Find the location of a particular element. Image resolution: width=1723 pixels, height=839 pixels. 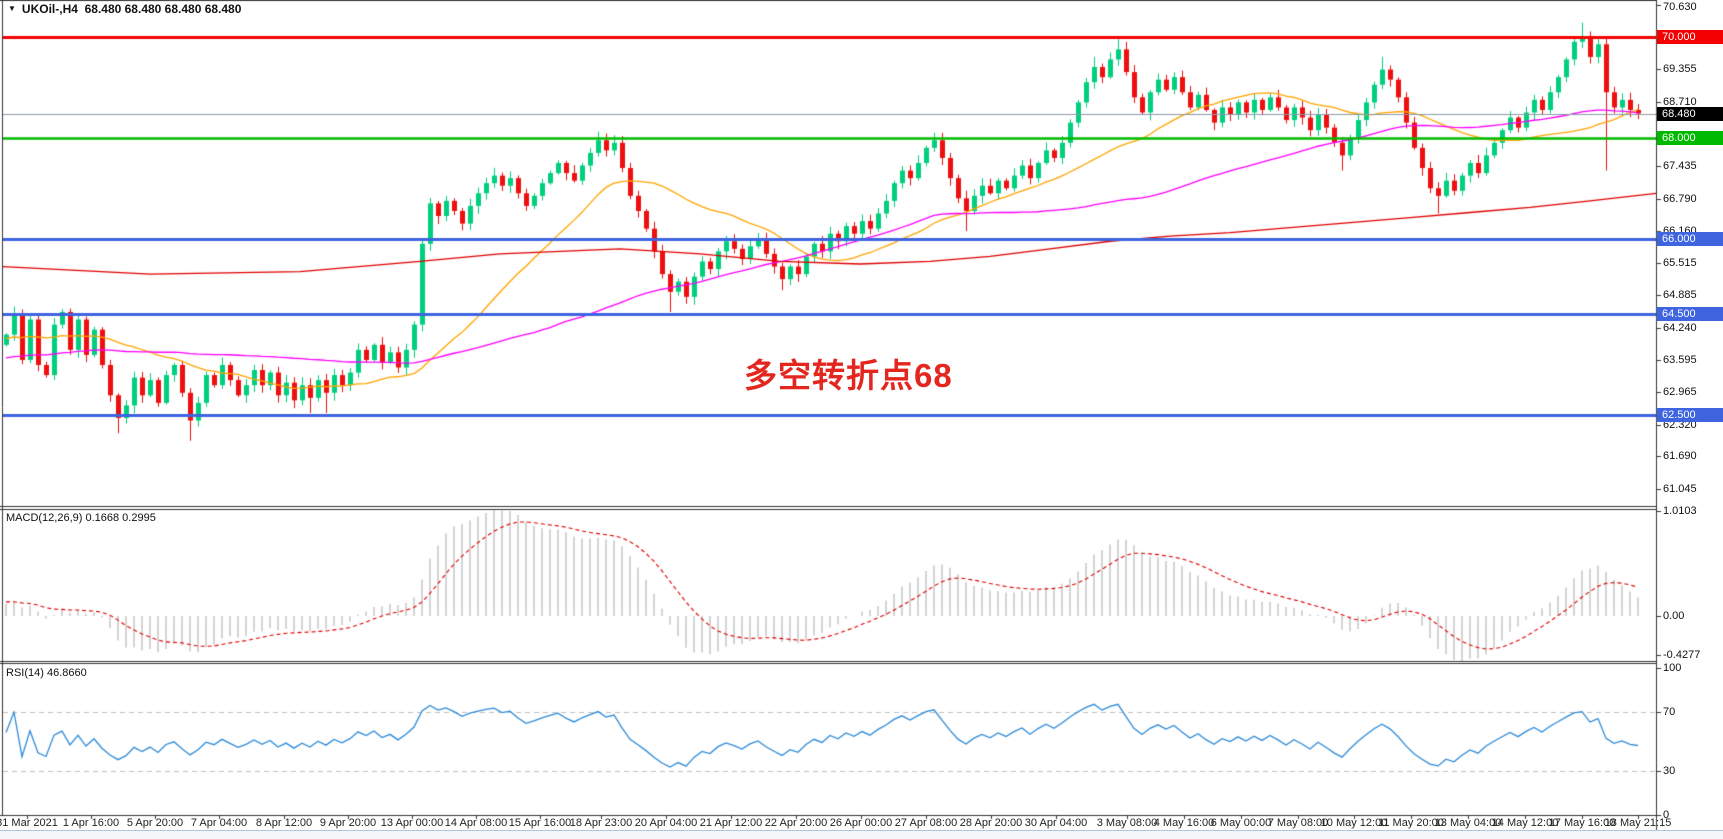

chart-symbol-title: UKOil-,H4 68.480 68.480 68.480 68.480 is located at coordinates (131, 9).